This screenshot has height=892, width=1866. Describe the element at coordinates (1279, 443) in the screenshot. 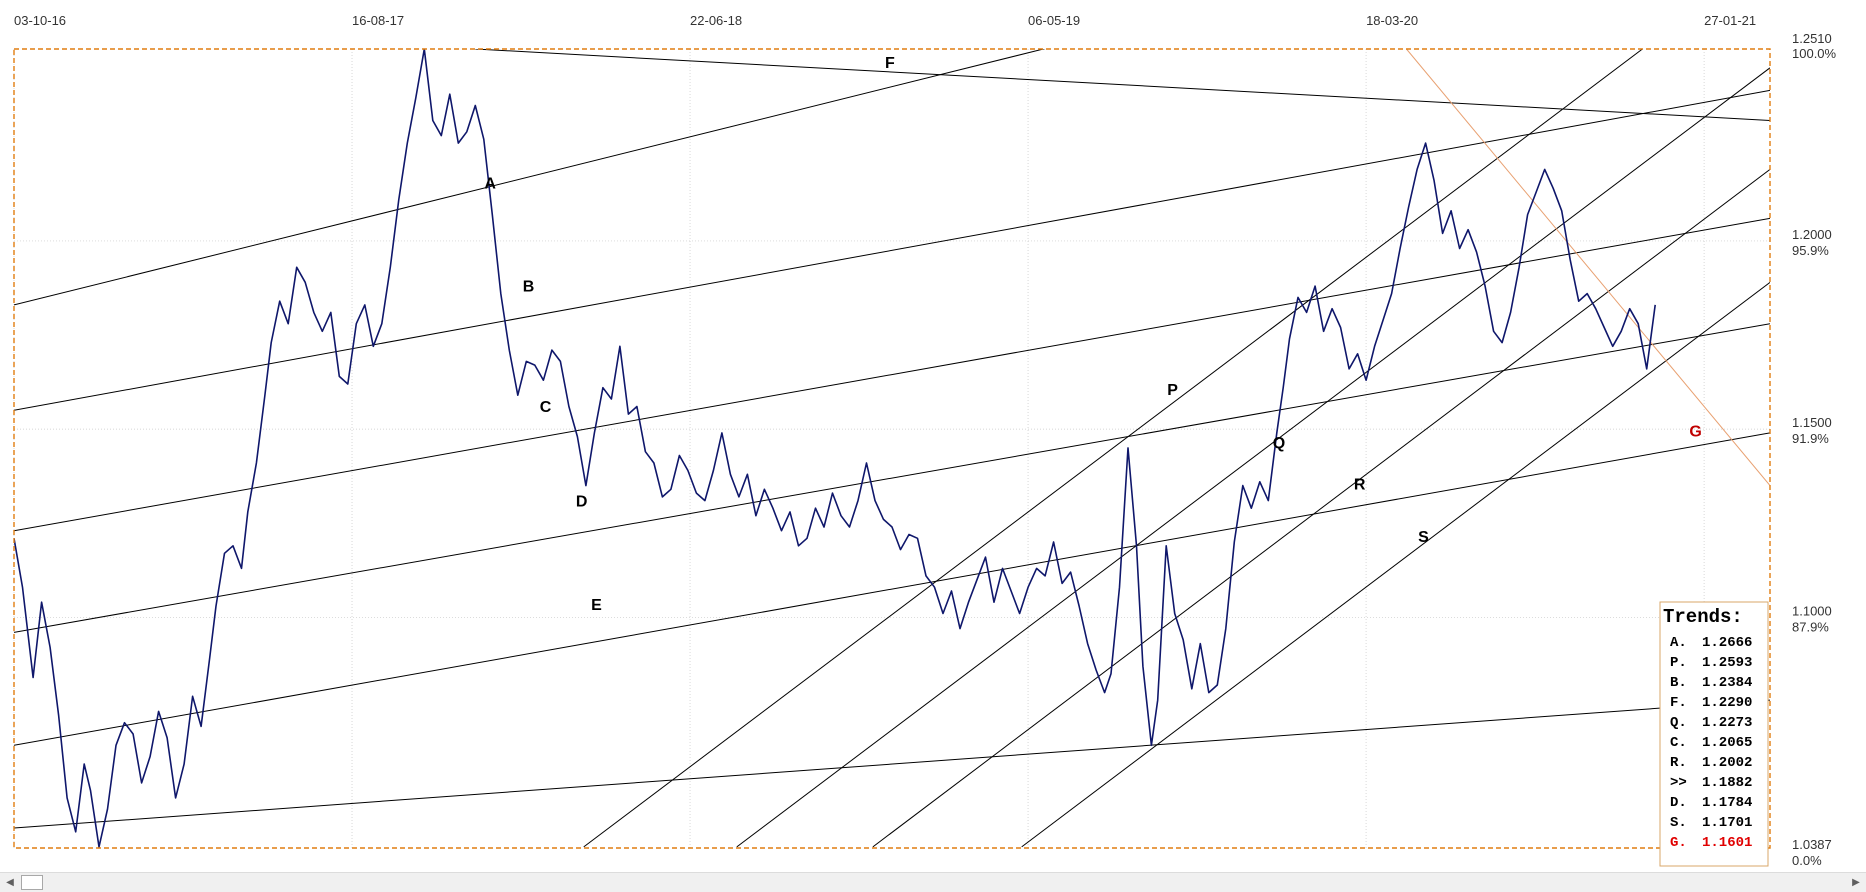

I see `trend-label-q: Q` at that location.